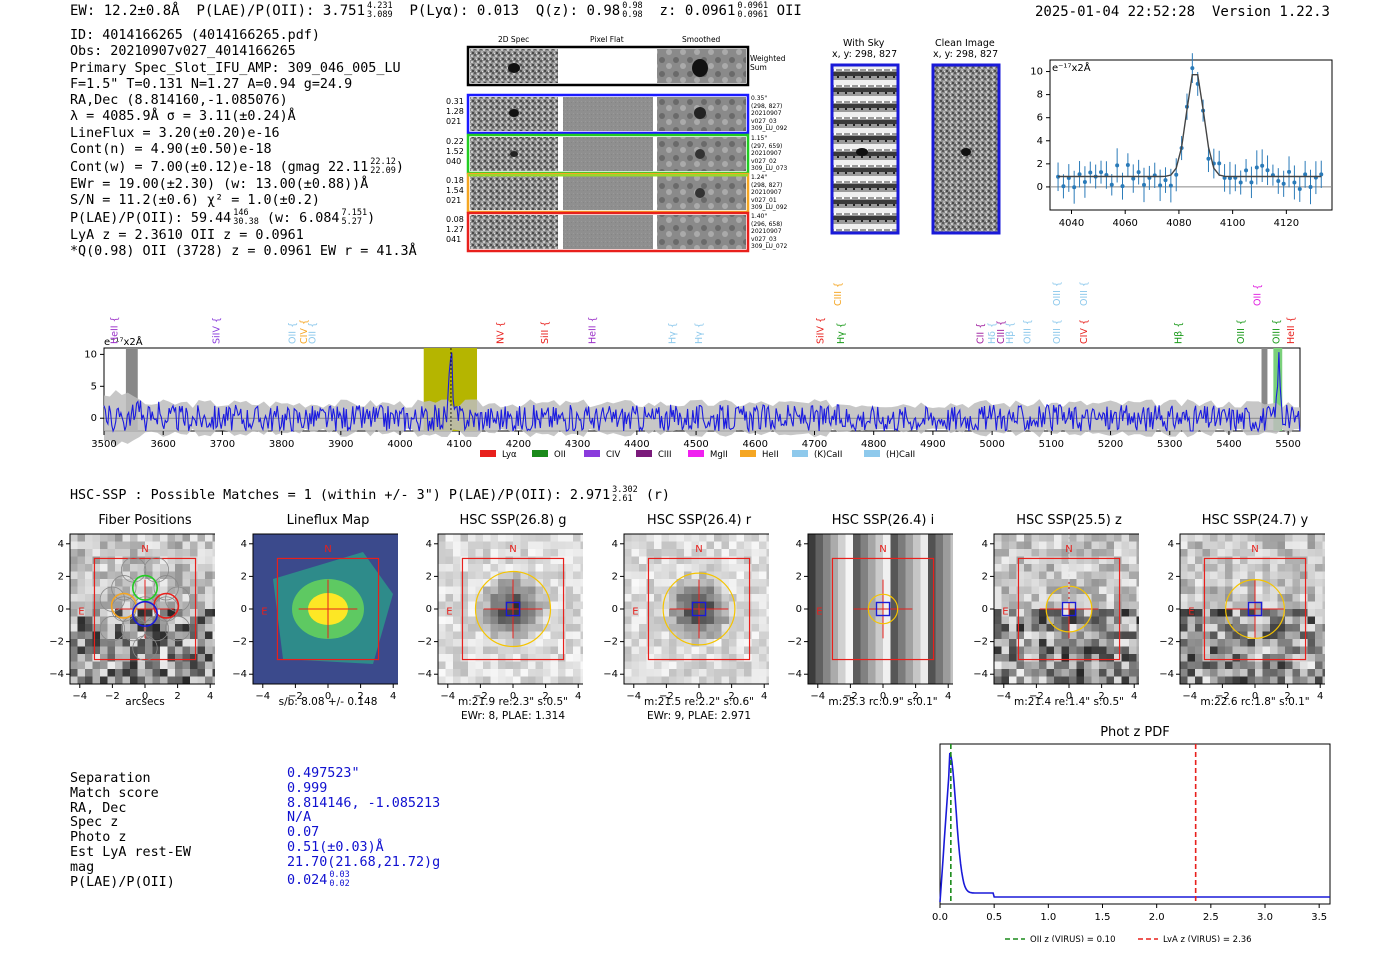 Image resolution: width=1400 pixels, height=953 pixels. I want to click on aperture-box, so click(1255, 609).